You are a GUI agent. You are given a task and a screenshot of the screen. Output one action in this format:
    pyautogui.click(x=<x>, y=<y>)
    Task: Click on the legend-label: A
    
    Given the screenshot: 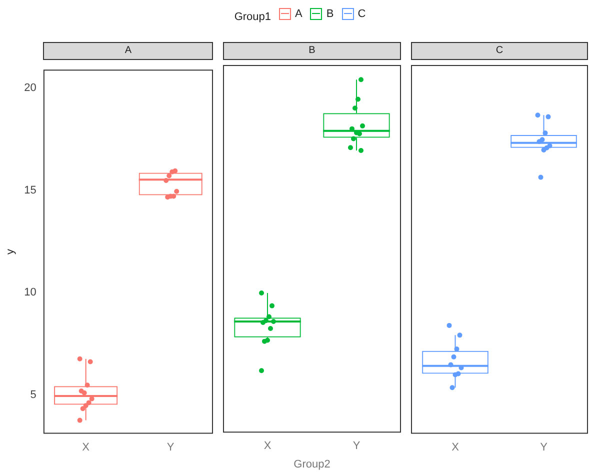 What is the action you would take?
    pyautogui.click(x=298, y=14)
    